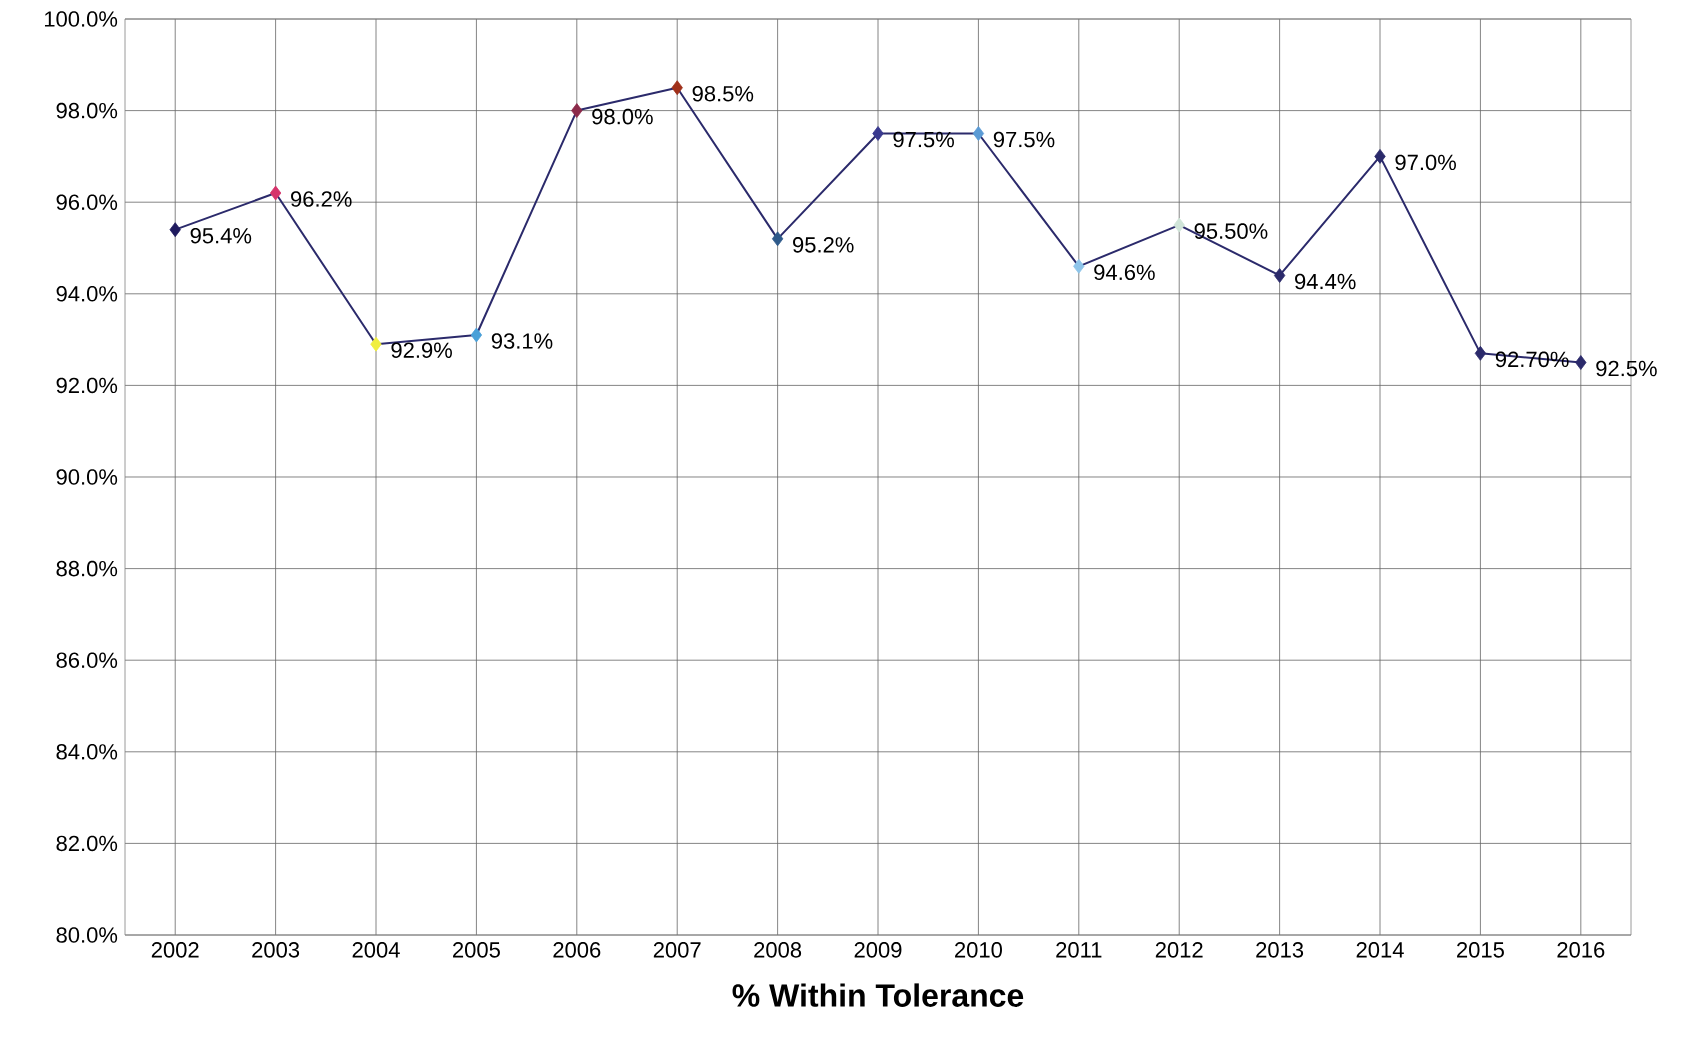  Describe the element at coordinates (87, 110) in the screenshot. I see `y-tick-label: 98.0%` at that location.